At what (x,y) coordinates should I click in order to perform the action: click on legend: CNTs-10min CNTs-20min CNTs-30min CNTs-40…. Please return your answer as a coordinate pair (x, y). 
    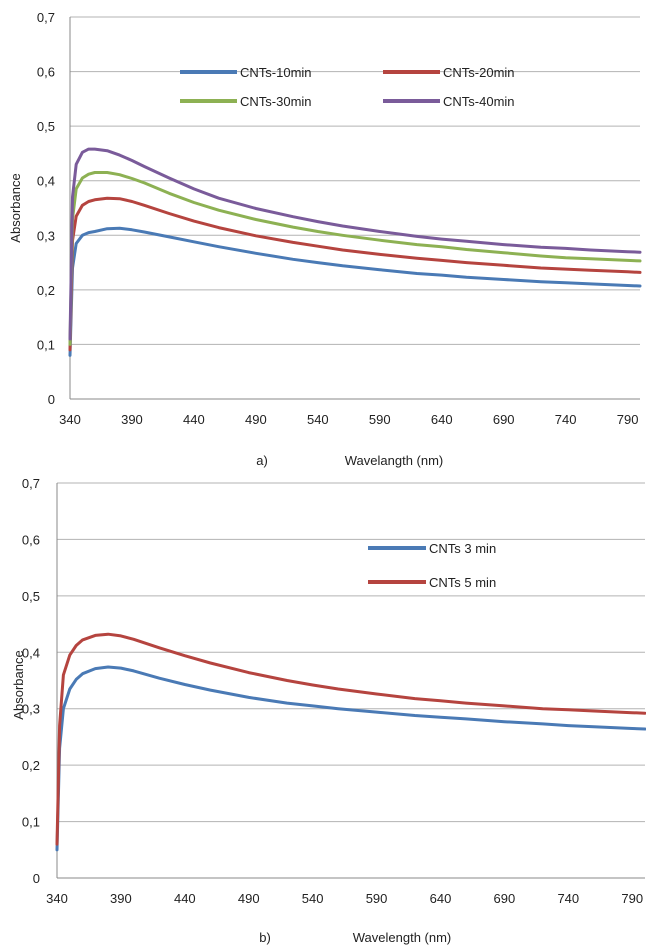
    Looking at the image, I should click on (347, 87).